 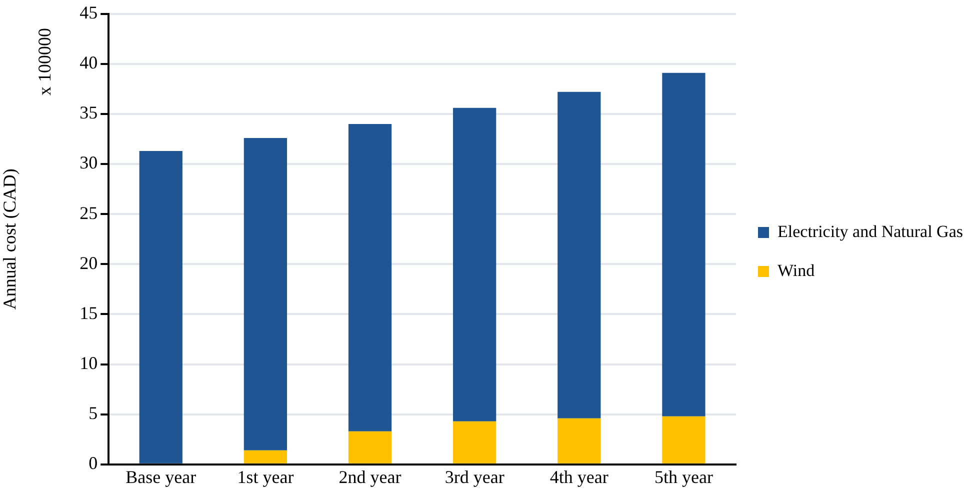 What do you see at coordinates (44, 62) in the screenshot?
I see `text: x 100000` at bounding box center [44, 62].